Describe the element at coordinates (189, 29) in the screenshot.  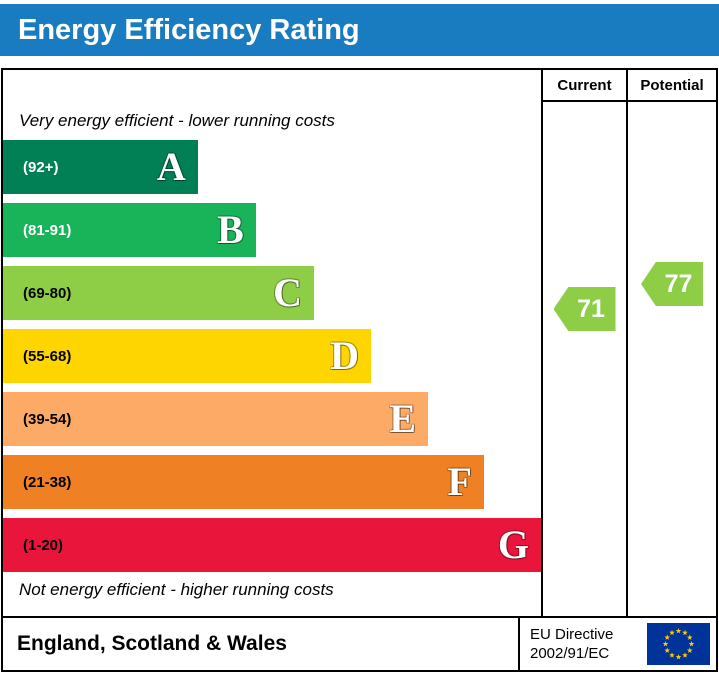
I see `page-title: Energy Efficiency Rating` at that location.